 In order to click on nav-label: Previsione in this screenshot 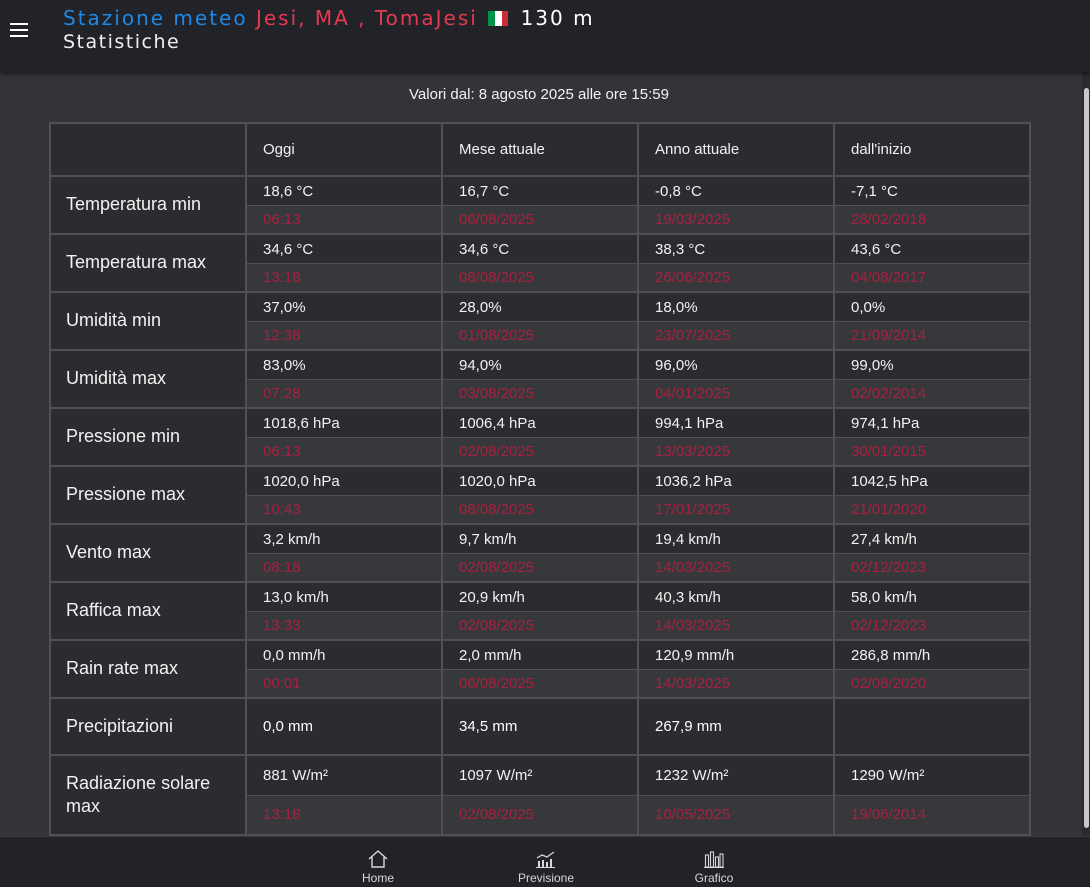, I will do `click(546, 878)`.